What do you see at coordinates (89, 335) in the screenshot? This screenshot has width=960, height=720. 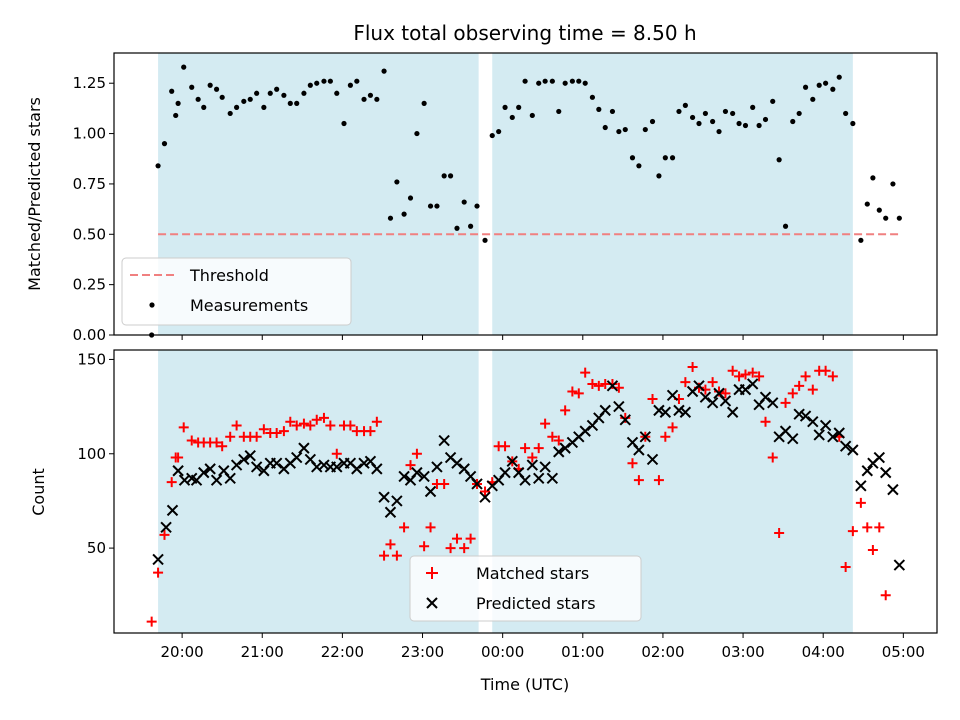 I see `top-y-tick-label: 0.00` at bounding box center [89, 335].